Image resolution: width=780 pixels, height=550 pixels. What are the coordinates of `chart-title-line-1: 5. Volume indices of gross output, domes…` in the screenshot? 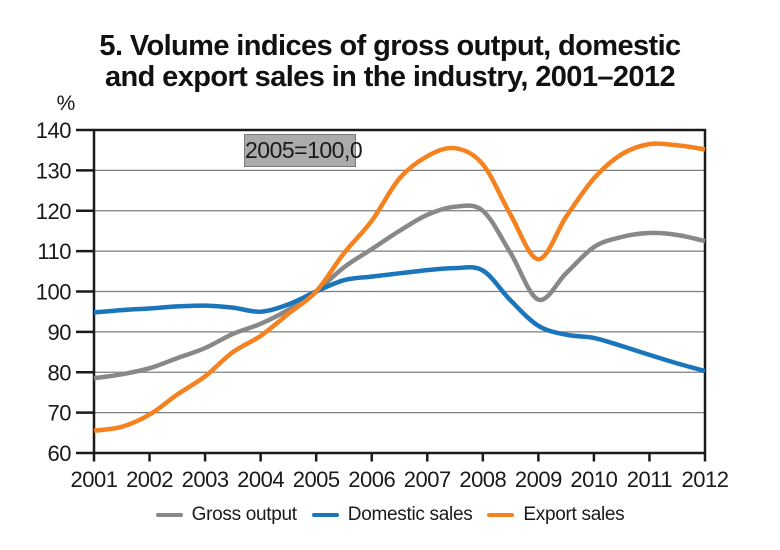 It's located at (390, 46).